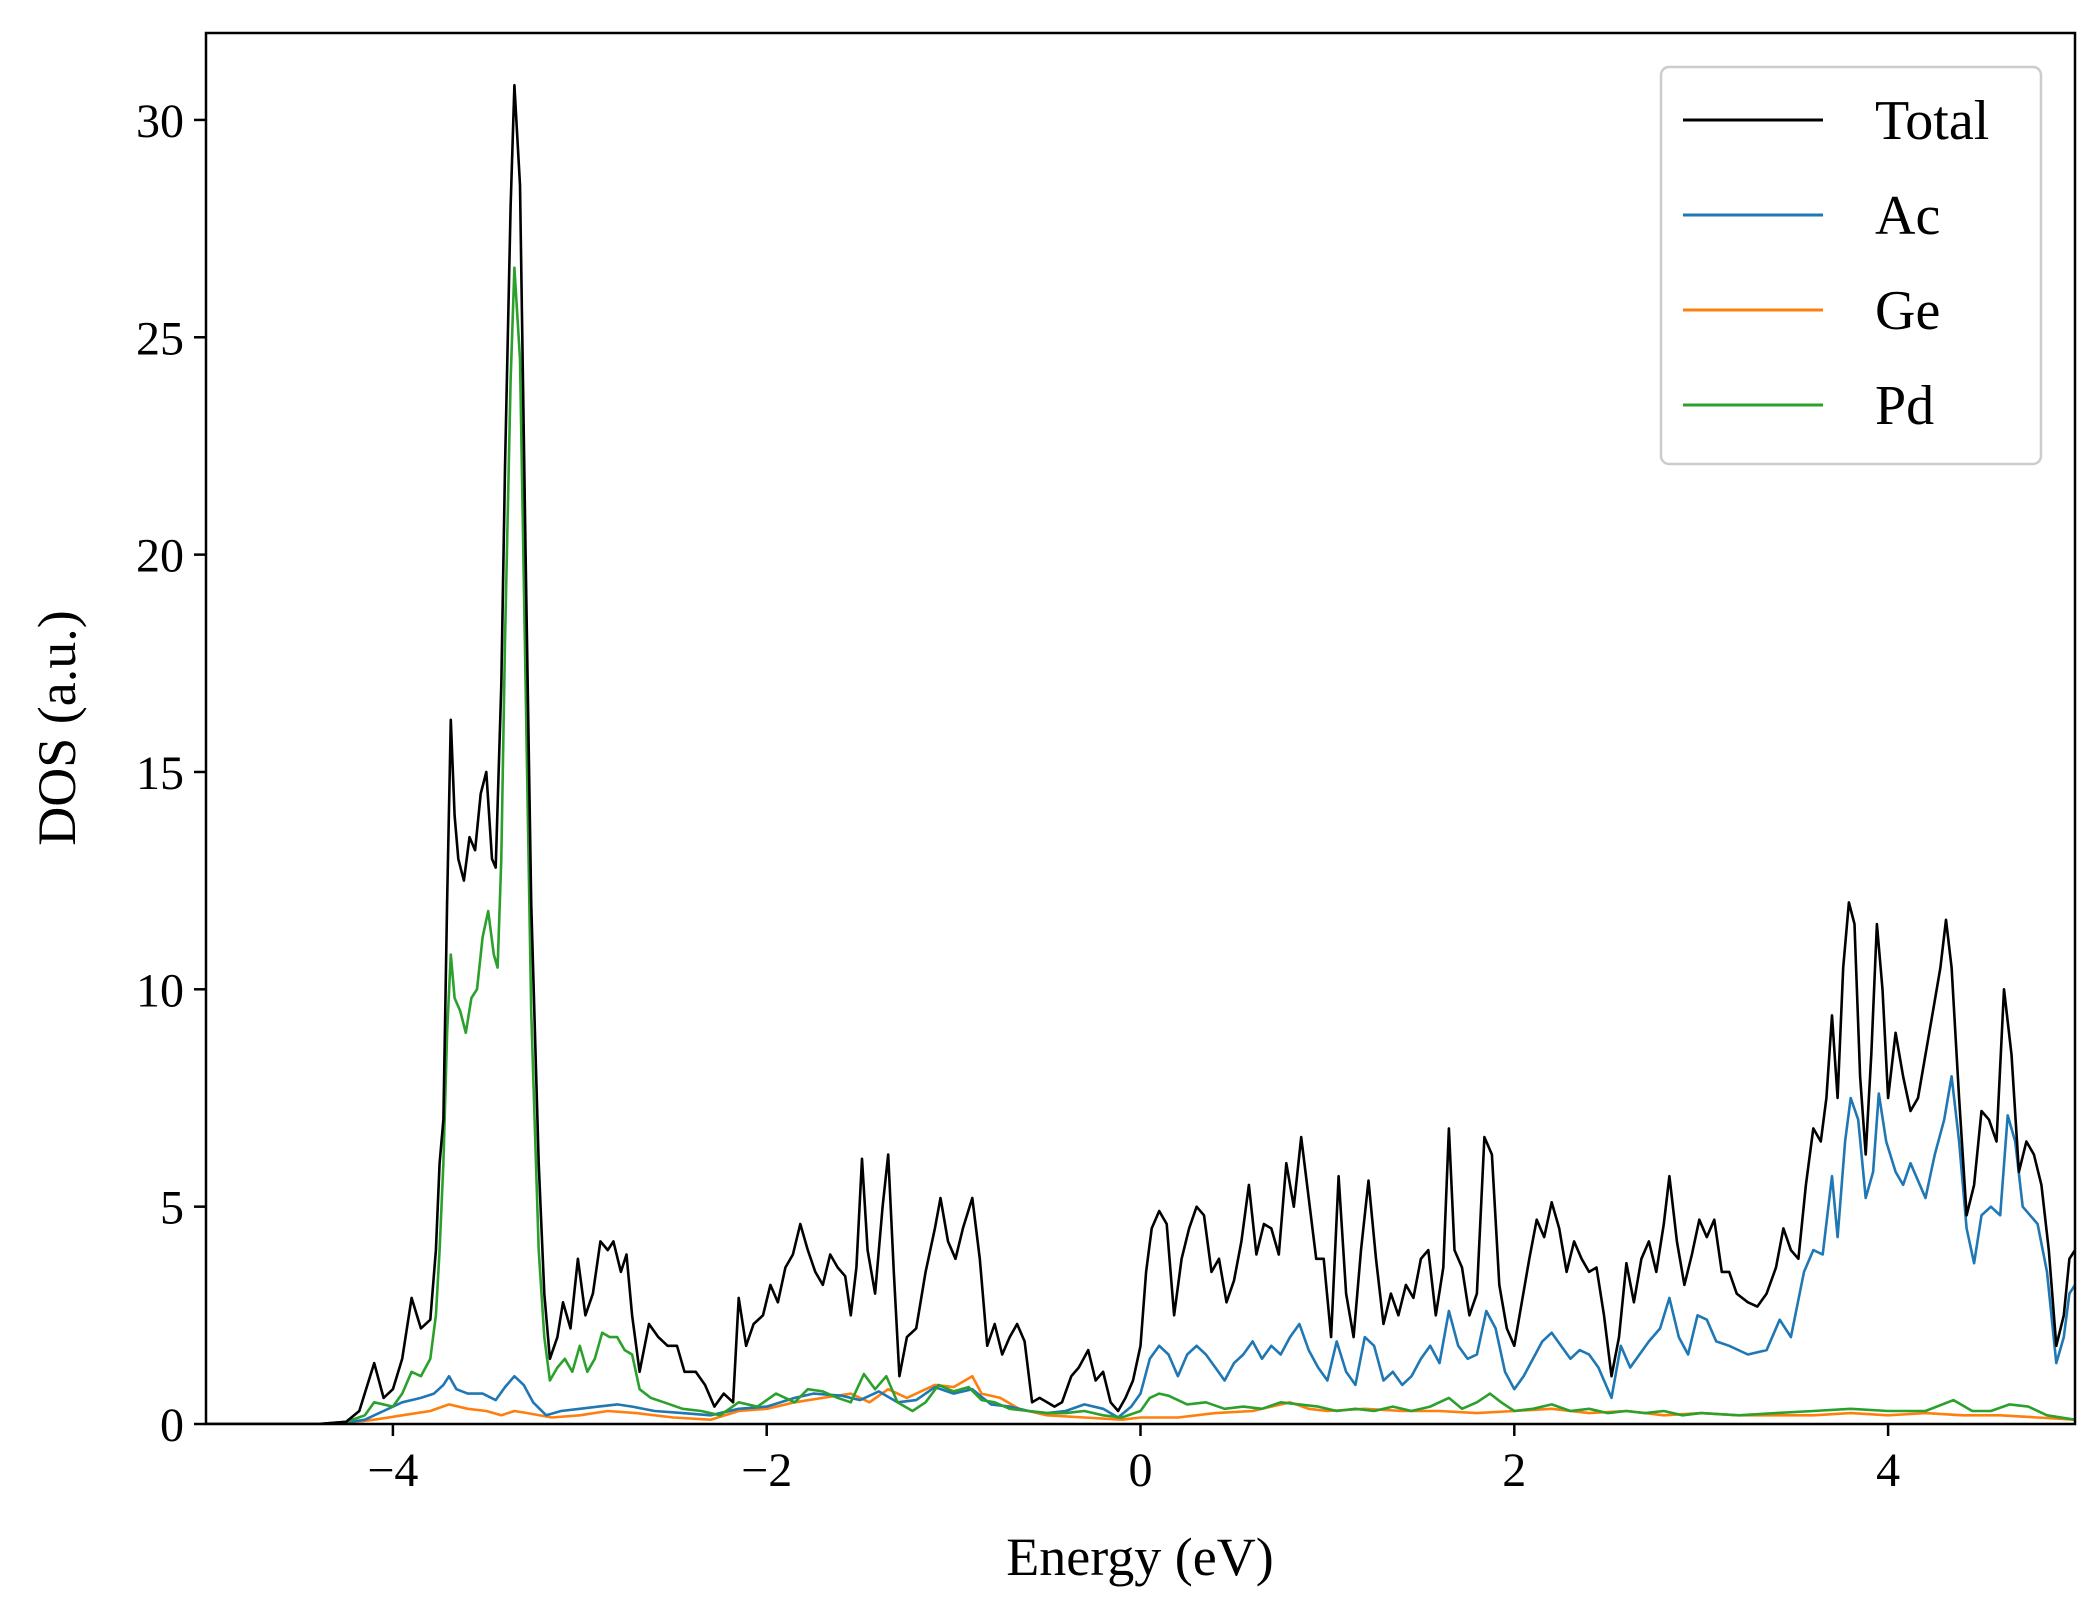 This screenshot has height=1617, width=2097. Describe the element at coordinates (1932, 121) in the screenshot. I see `legend-label-total: Total` at that location.